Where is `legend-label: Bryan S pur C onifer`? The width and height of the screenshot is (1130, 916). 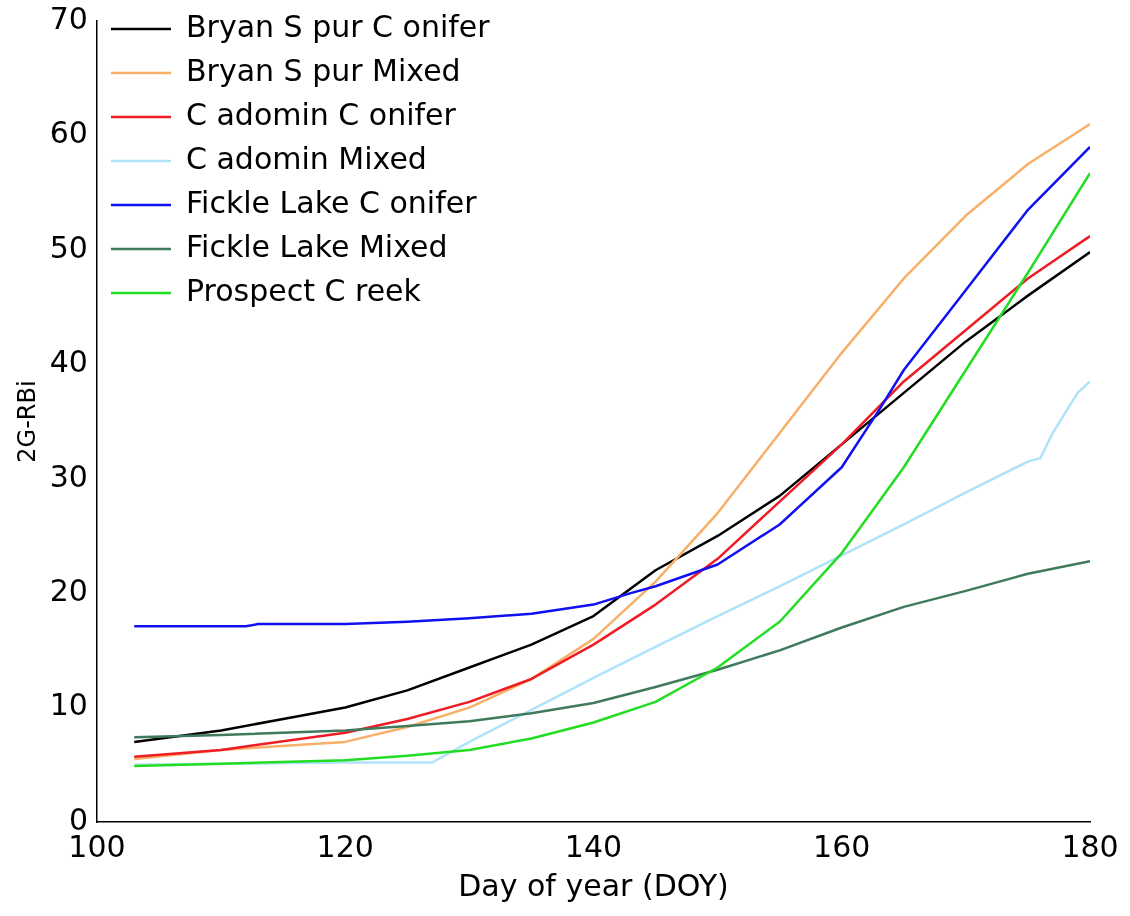 legend-label: Bryan S pur C onifer is located at coordinates (338, 26).